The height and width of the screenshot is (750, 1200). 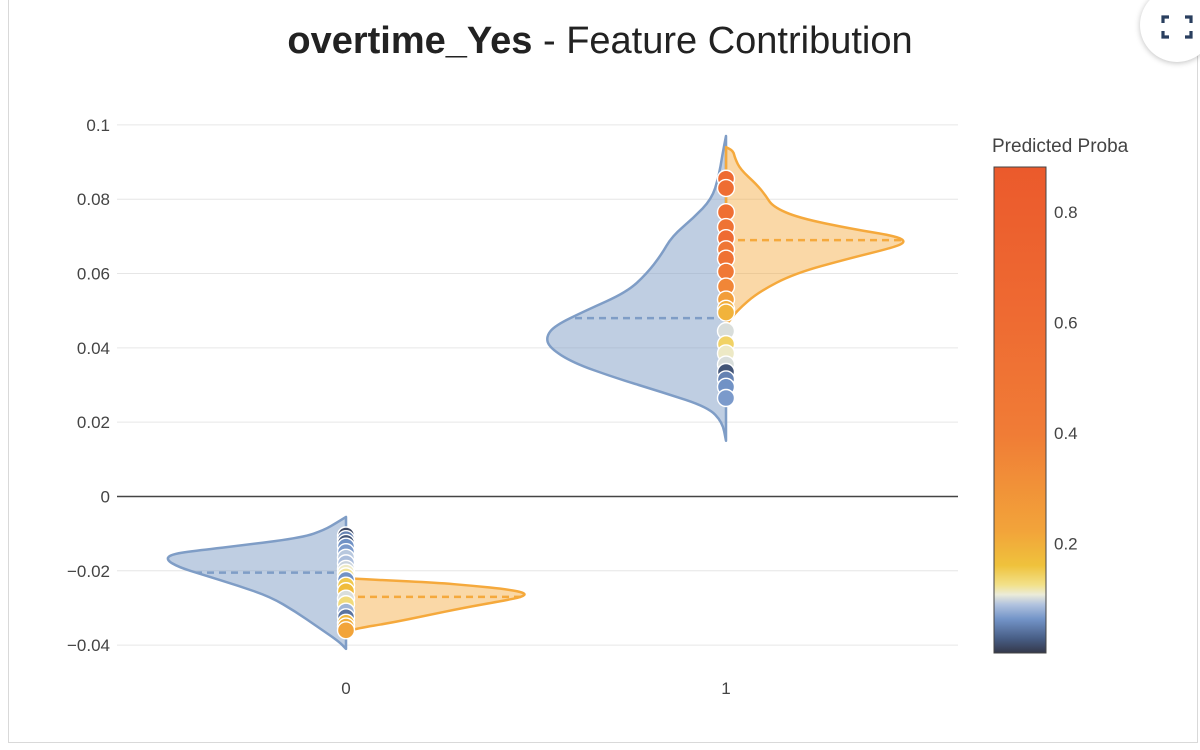 What do you see at coordinates (105, 496) in the screenshot?
I see `y-tick-label: 0` at bounding box center [105, 496].